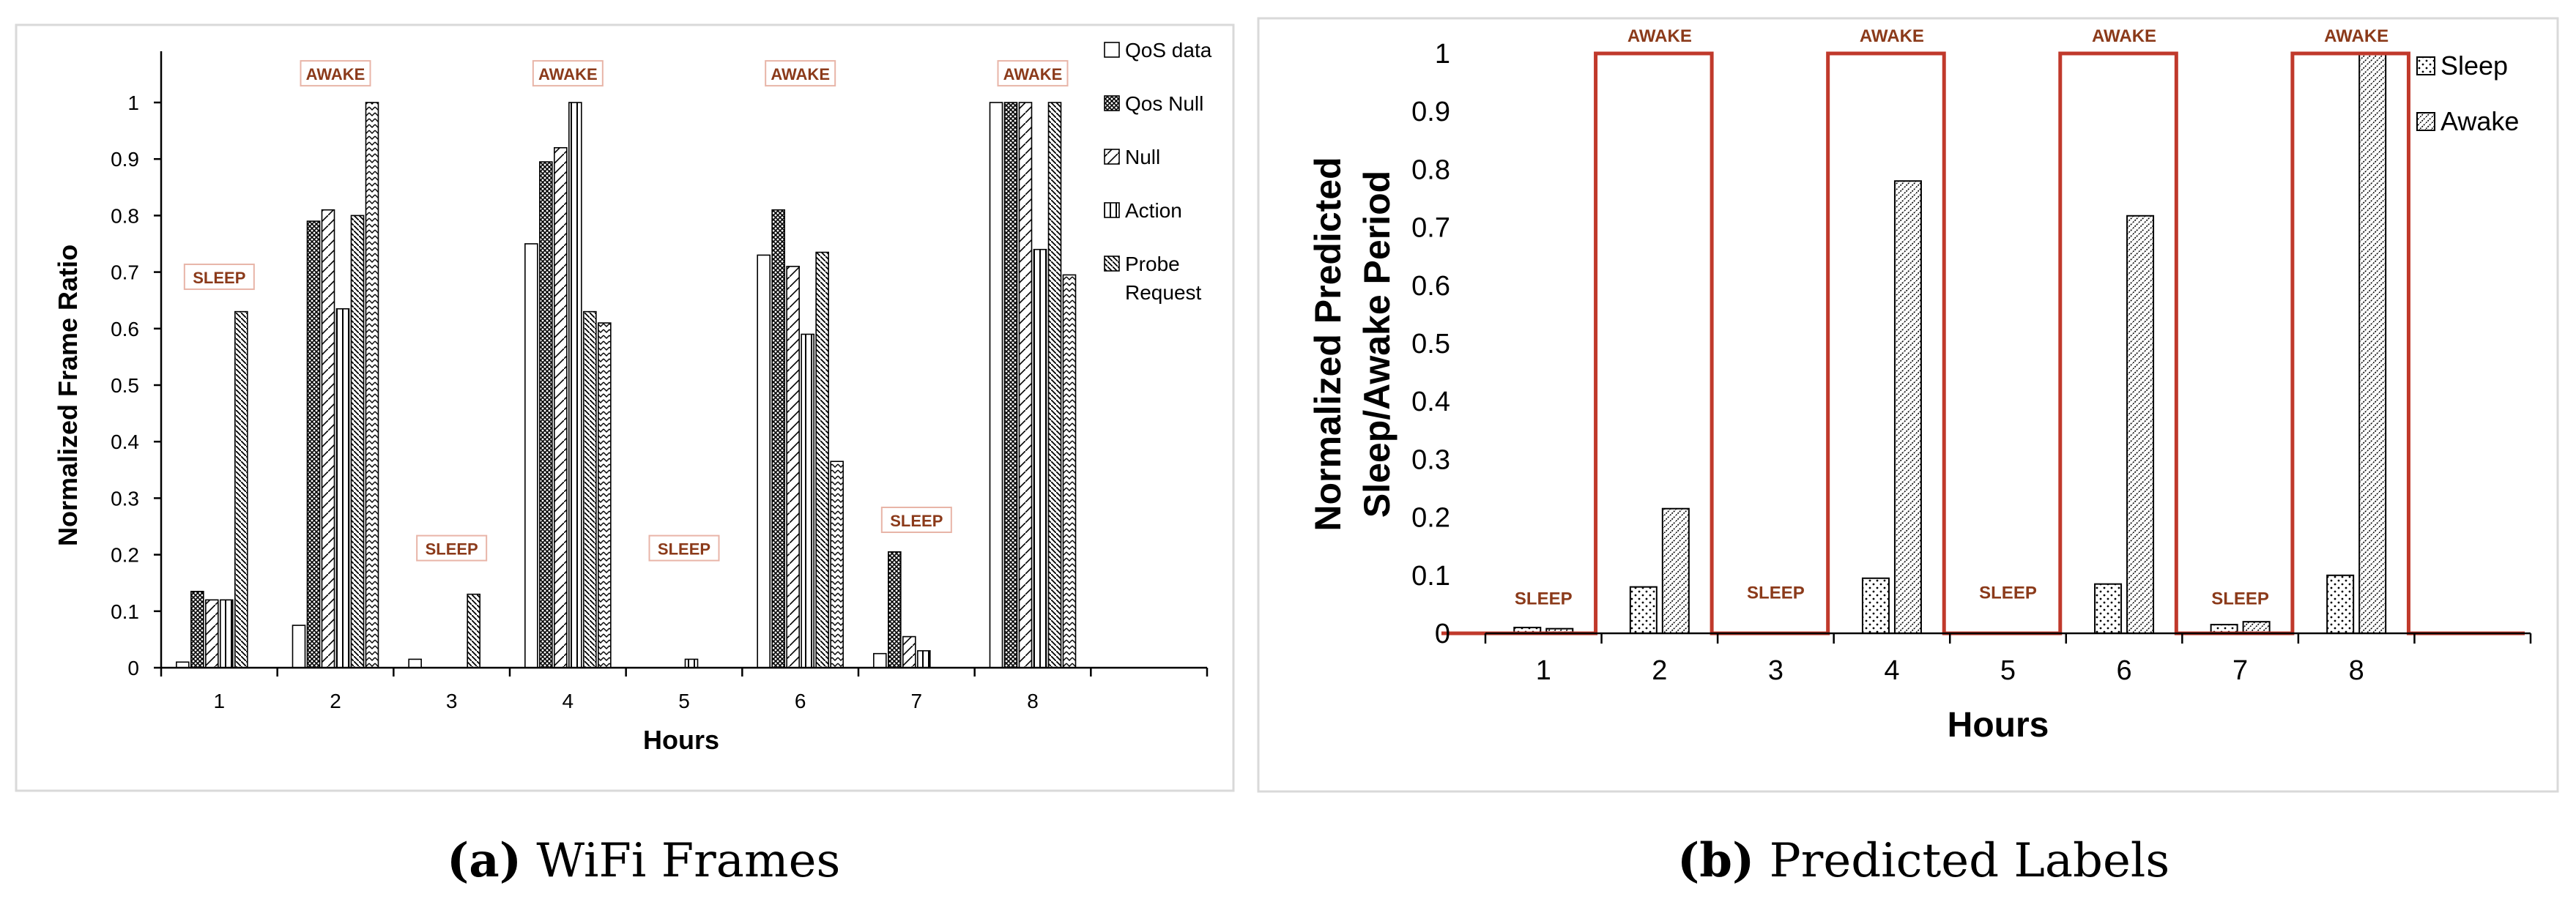 Image resolution: width=2576 pixels, height=913 pixels. I want to click on a-legend-label: Action, so click(1153, 210).